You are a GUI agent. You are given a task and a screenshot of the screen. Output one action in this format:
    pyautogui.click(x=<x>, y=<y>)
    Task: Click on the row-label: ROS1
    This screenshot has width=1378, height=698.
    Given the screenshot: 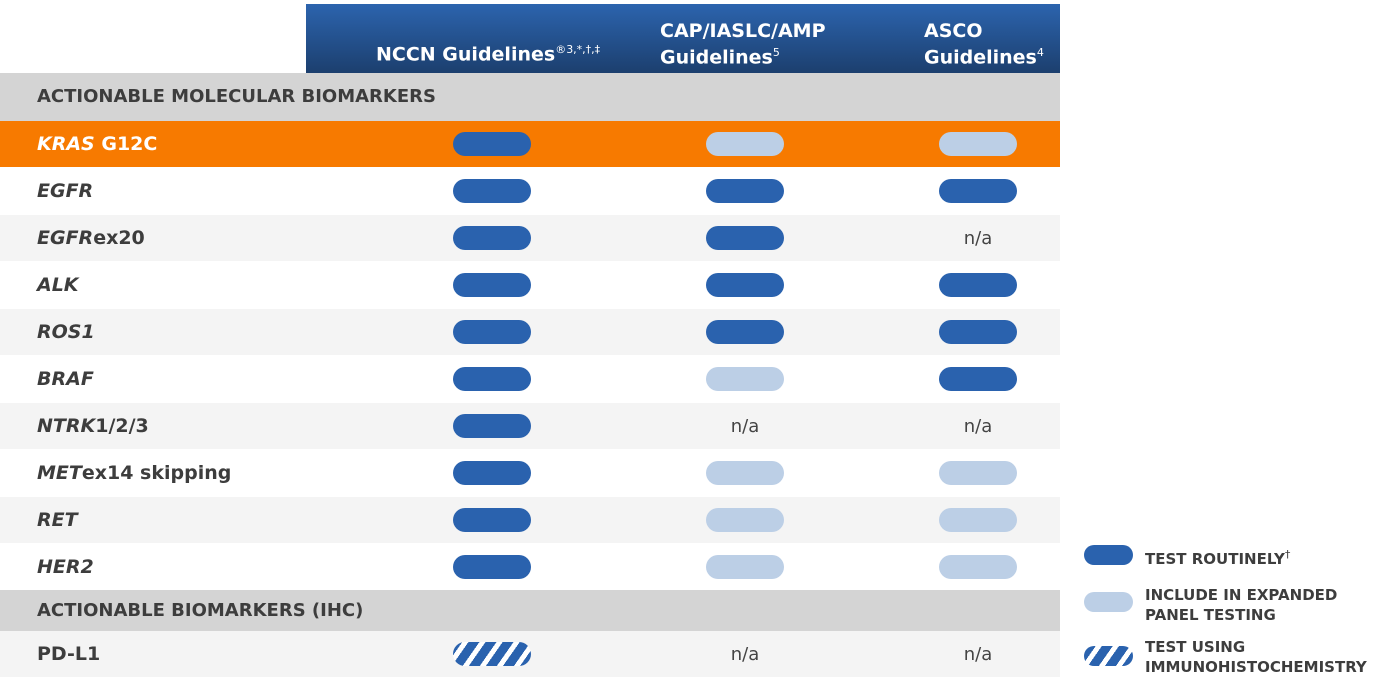 What is the action you would take?
    pyautogui.click(x=66, y=332)
    